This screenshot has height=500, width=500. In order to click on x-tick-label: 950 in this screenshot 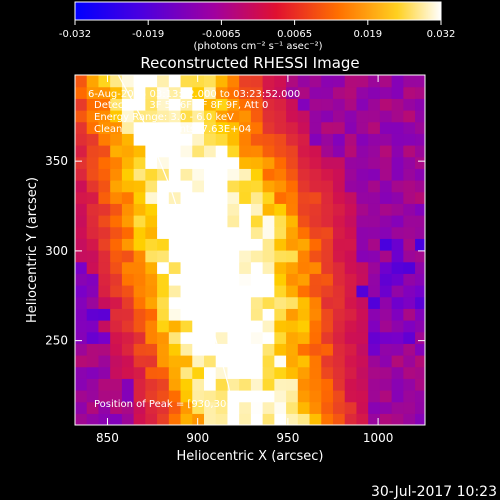, I will do `click(287, 438)`.